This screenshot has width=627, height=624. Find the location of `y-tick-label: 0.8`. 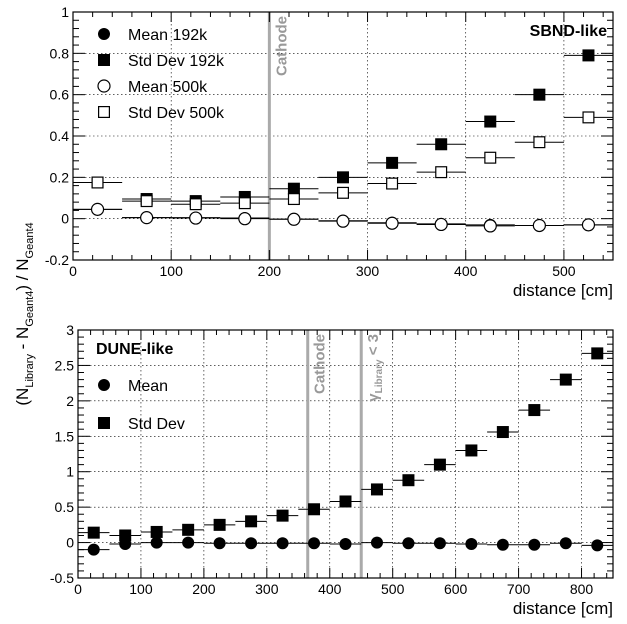

y-tick-label: 0.8 is located at coordinates (60, 53).